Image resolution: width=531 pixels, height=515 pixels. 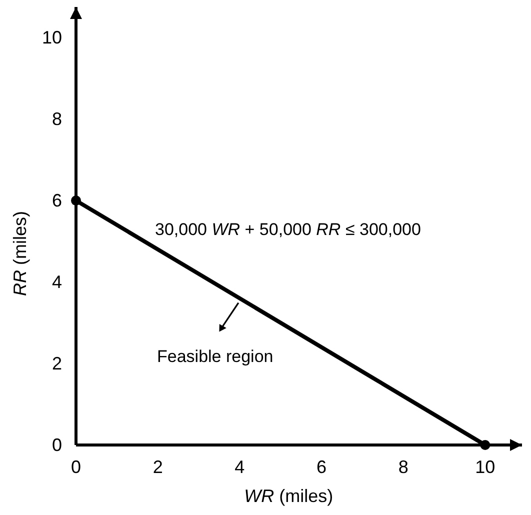 What do you see at coordinates (57, 200) in the screenshot?
I see `y-tick-label: 6` at bounding box center [57, 200].